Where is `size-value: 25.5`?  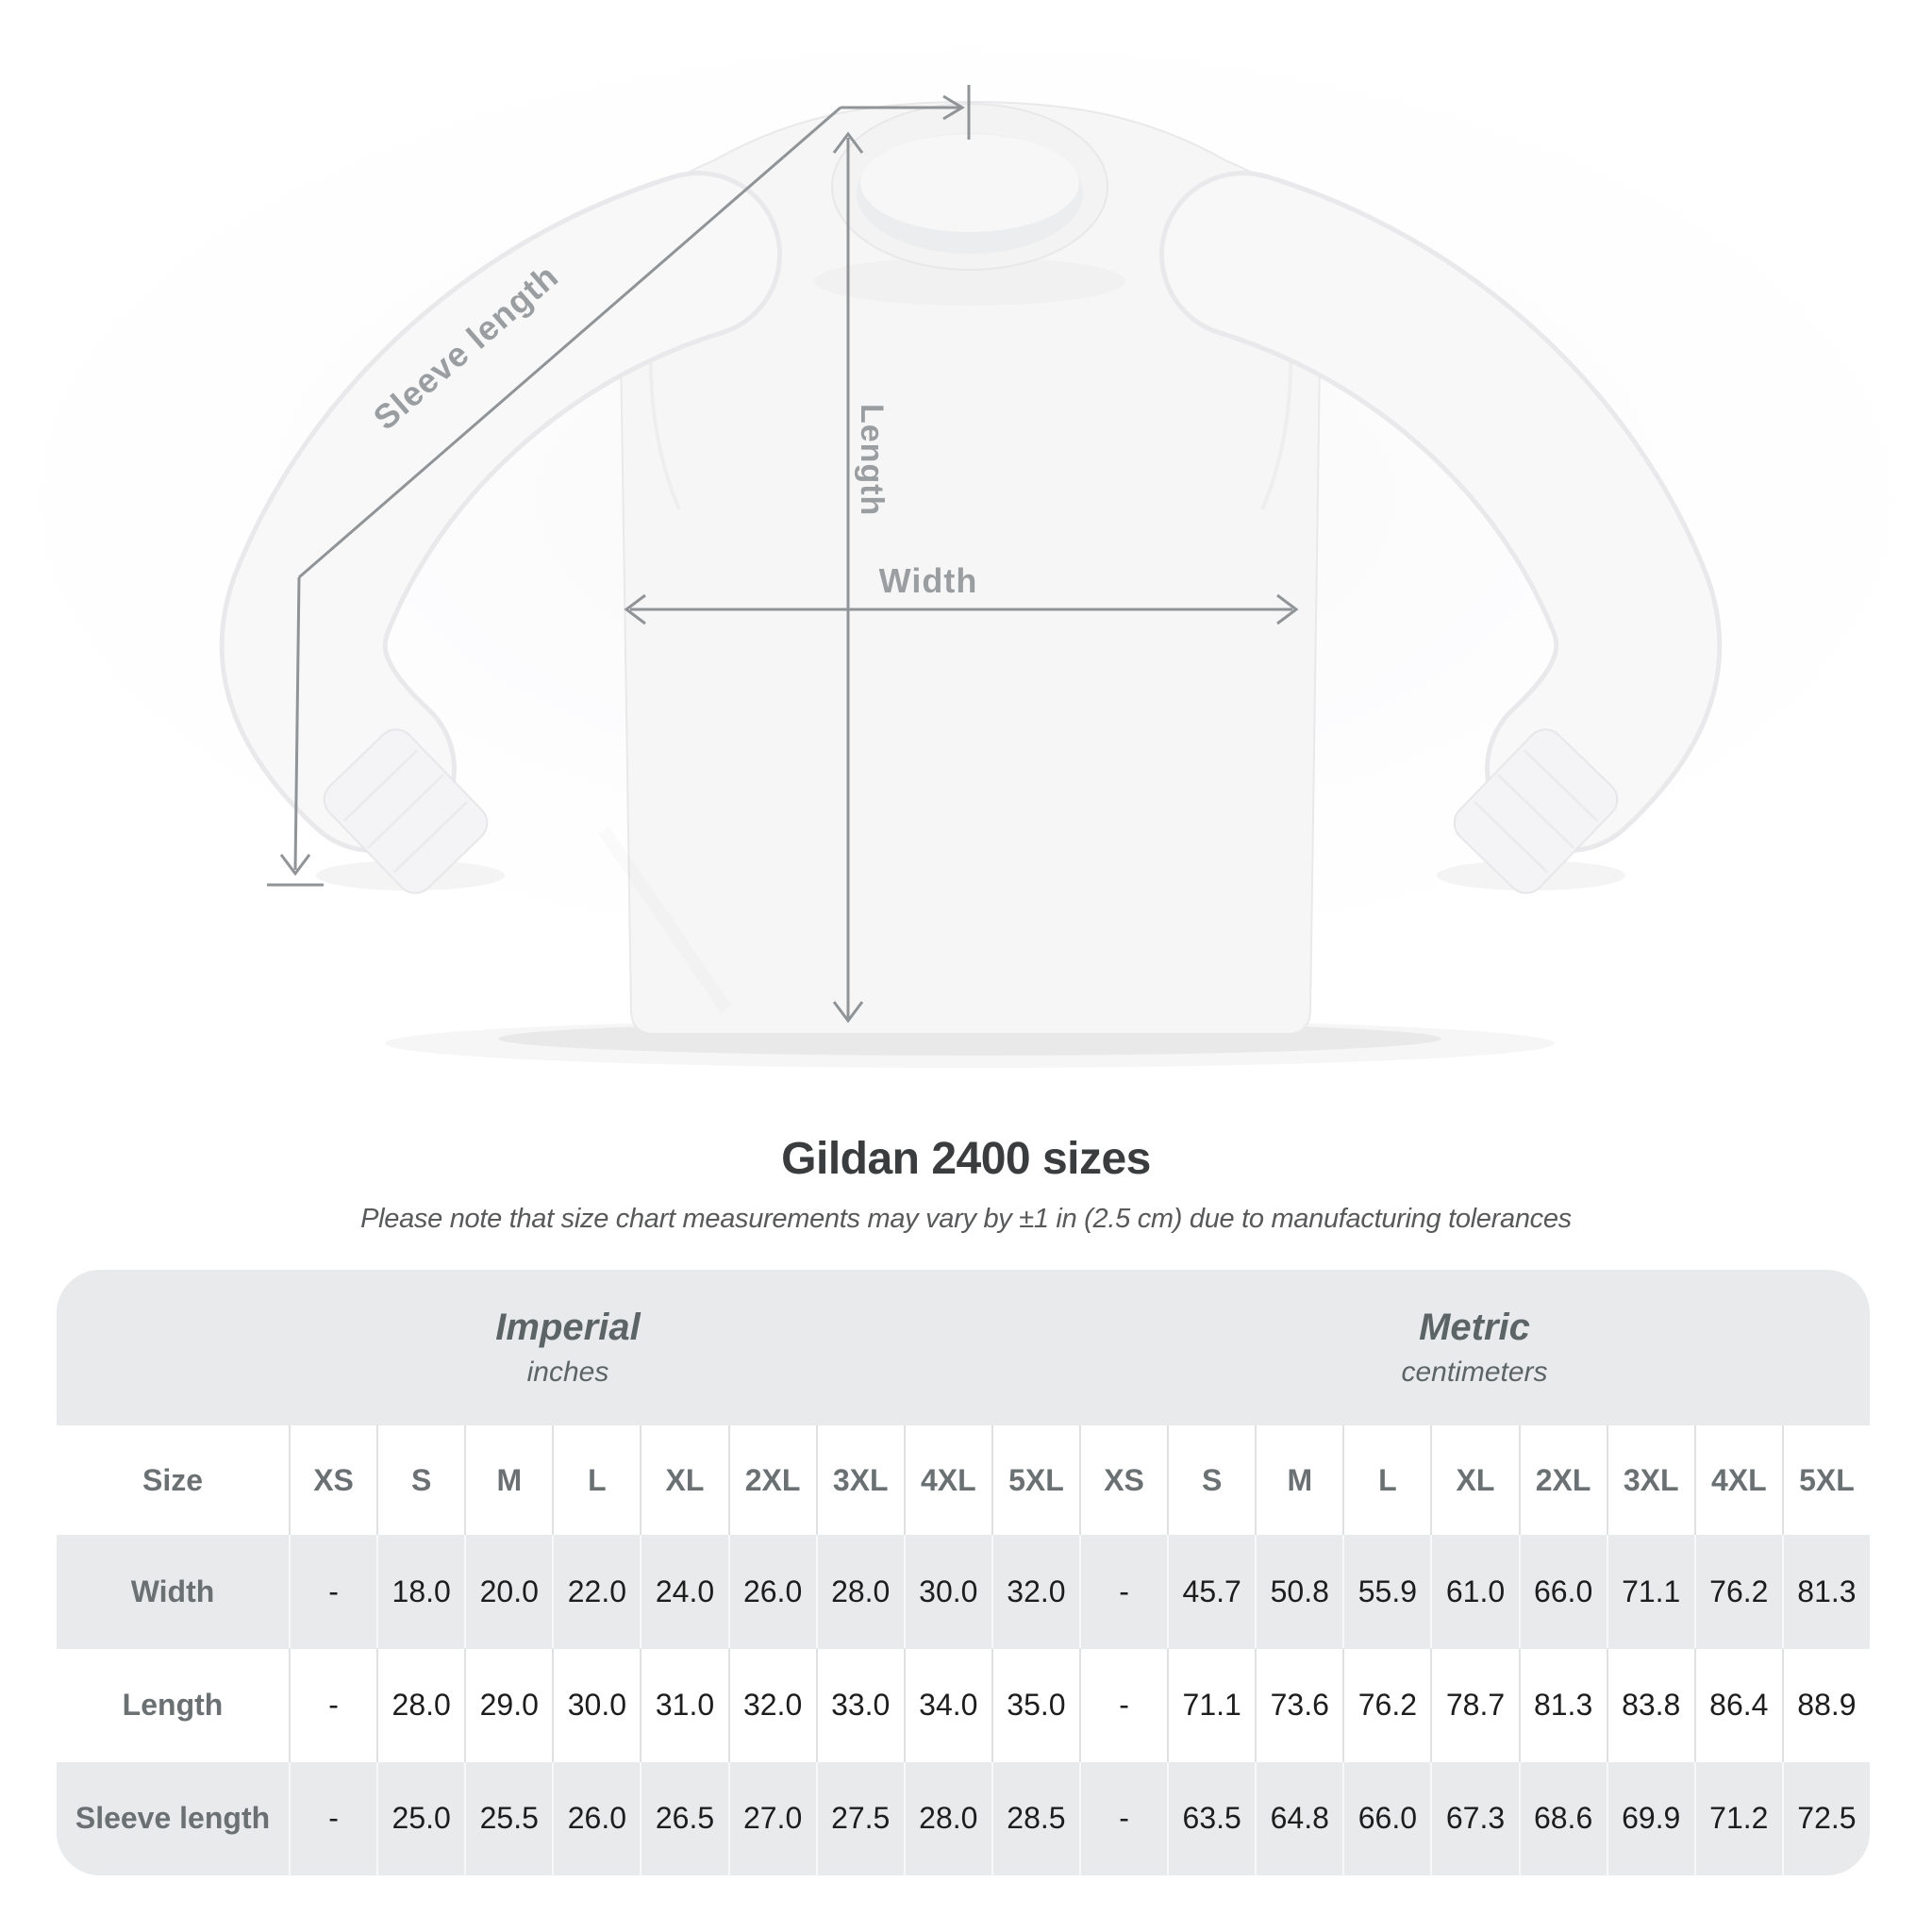 size-value: 25.5 is located at coordinates (508, 1818).